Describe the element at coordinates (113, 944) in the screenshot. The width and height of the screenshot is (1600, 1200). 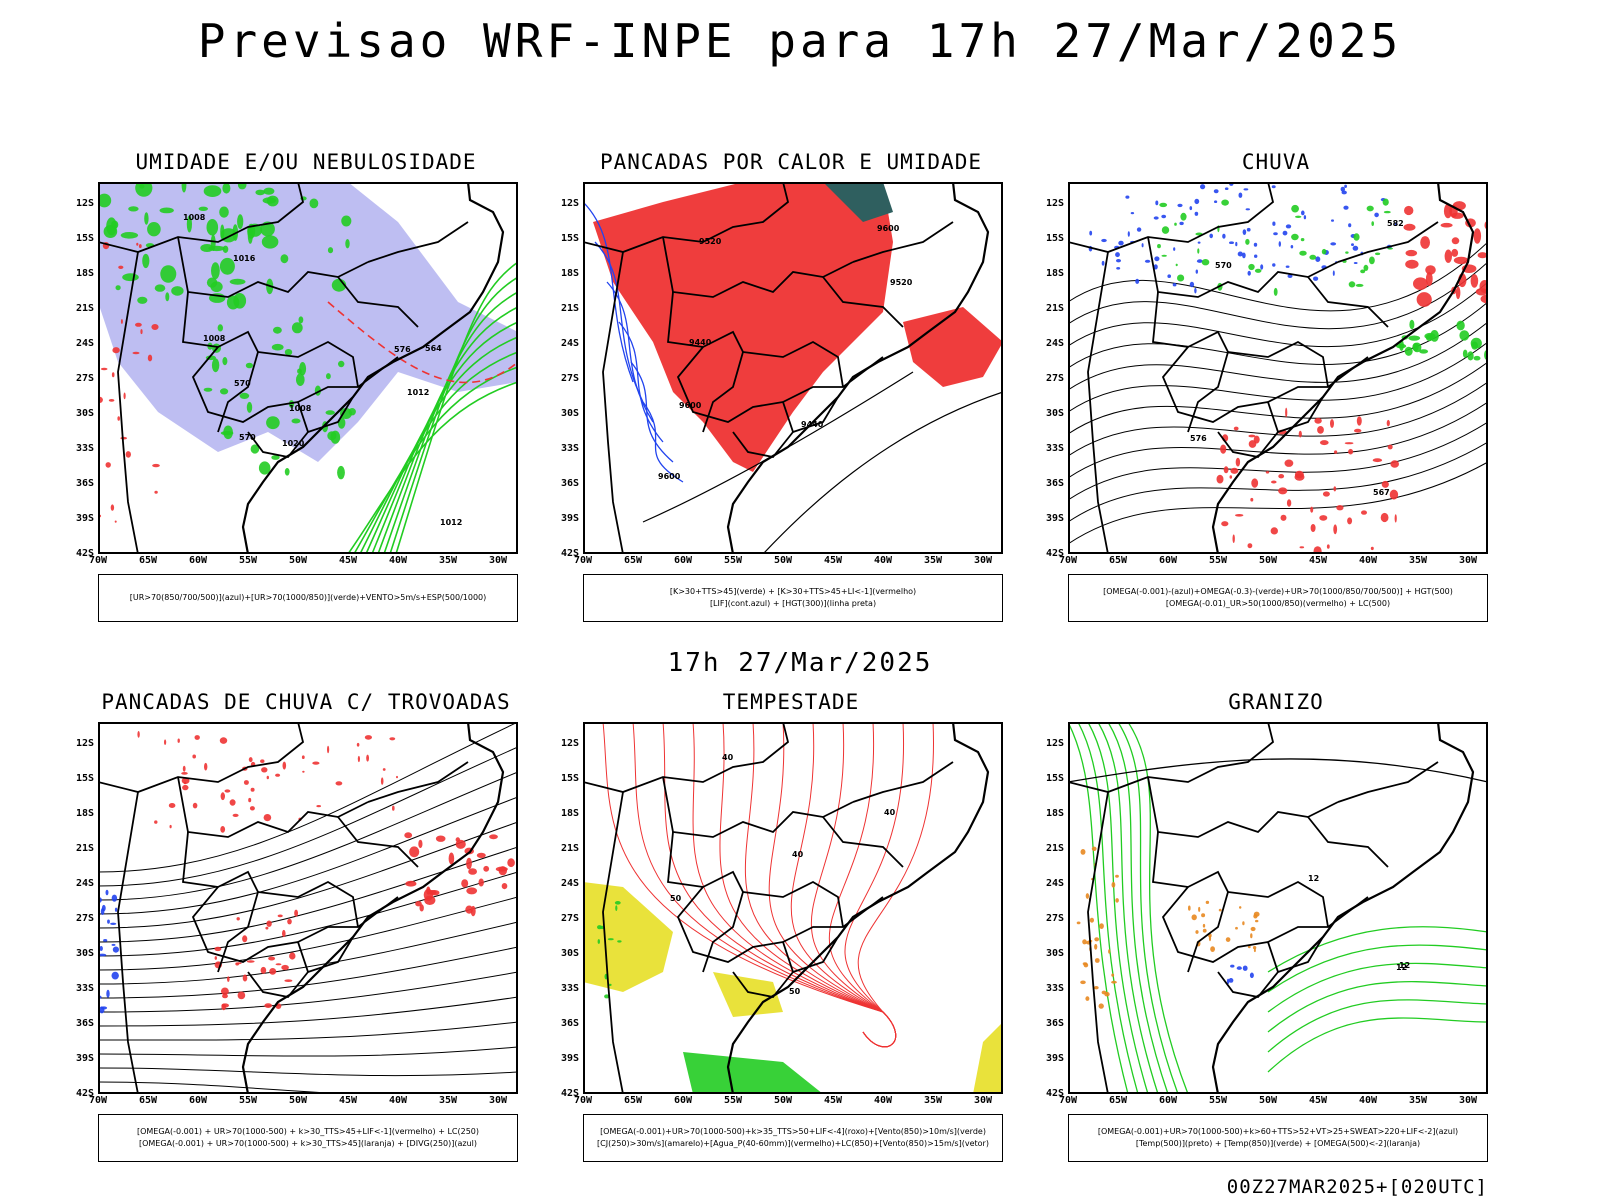
I see `divergence-blue` at that location.